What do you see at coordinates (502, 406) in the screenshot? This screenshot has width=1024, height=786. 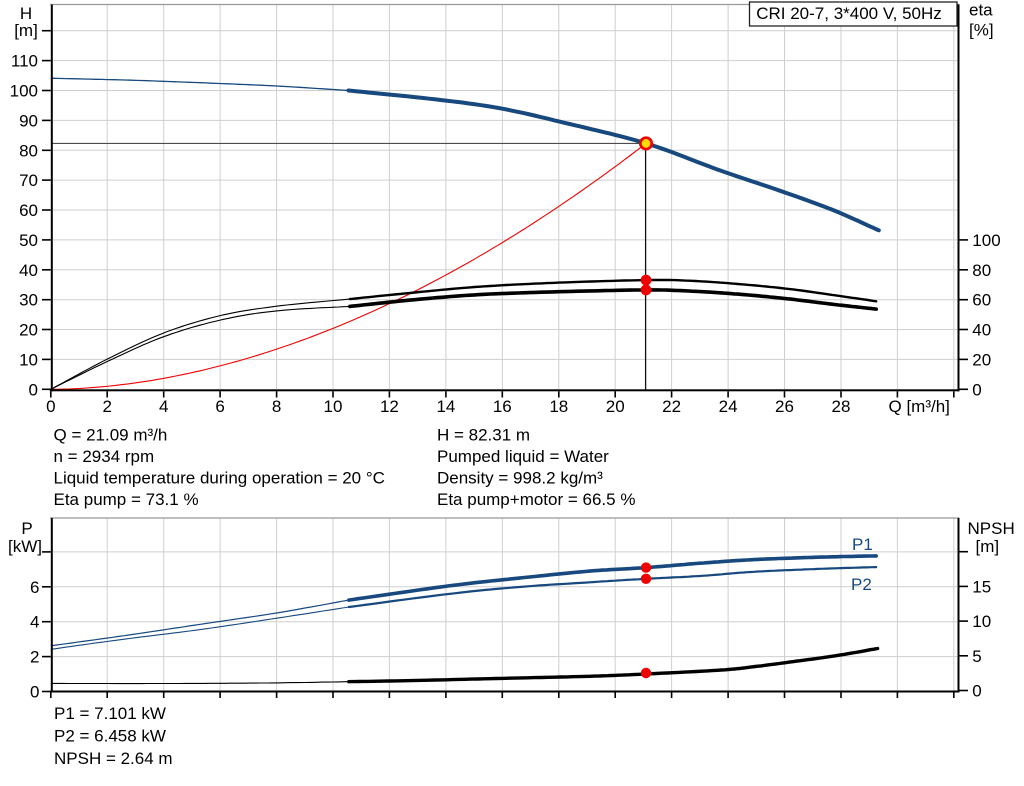 I see `svg-text: 16` at bounding box center [502, 406].